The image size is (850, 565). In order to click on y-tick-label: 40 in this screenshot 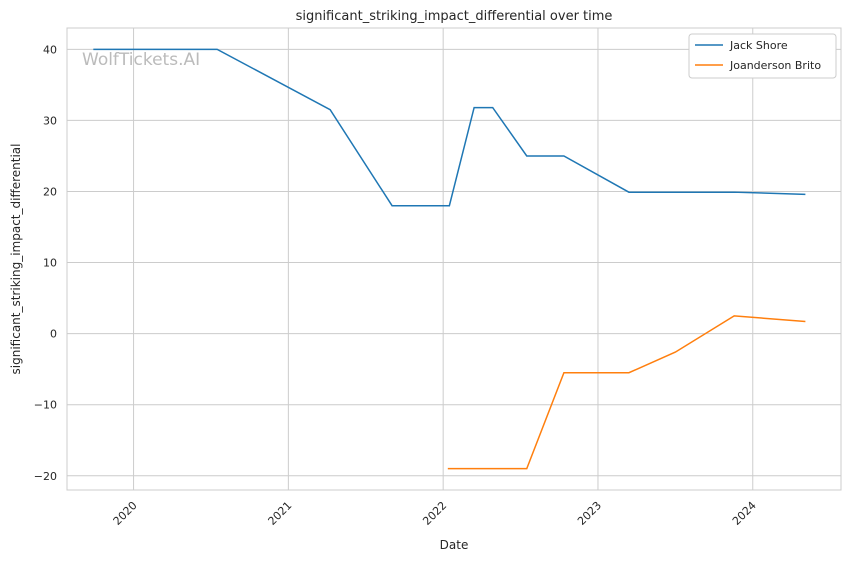, I will do `click(50, 49)`.